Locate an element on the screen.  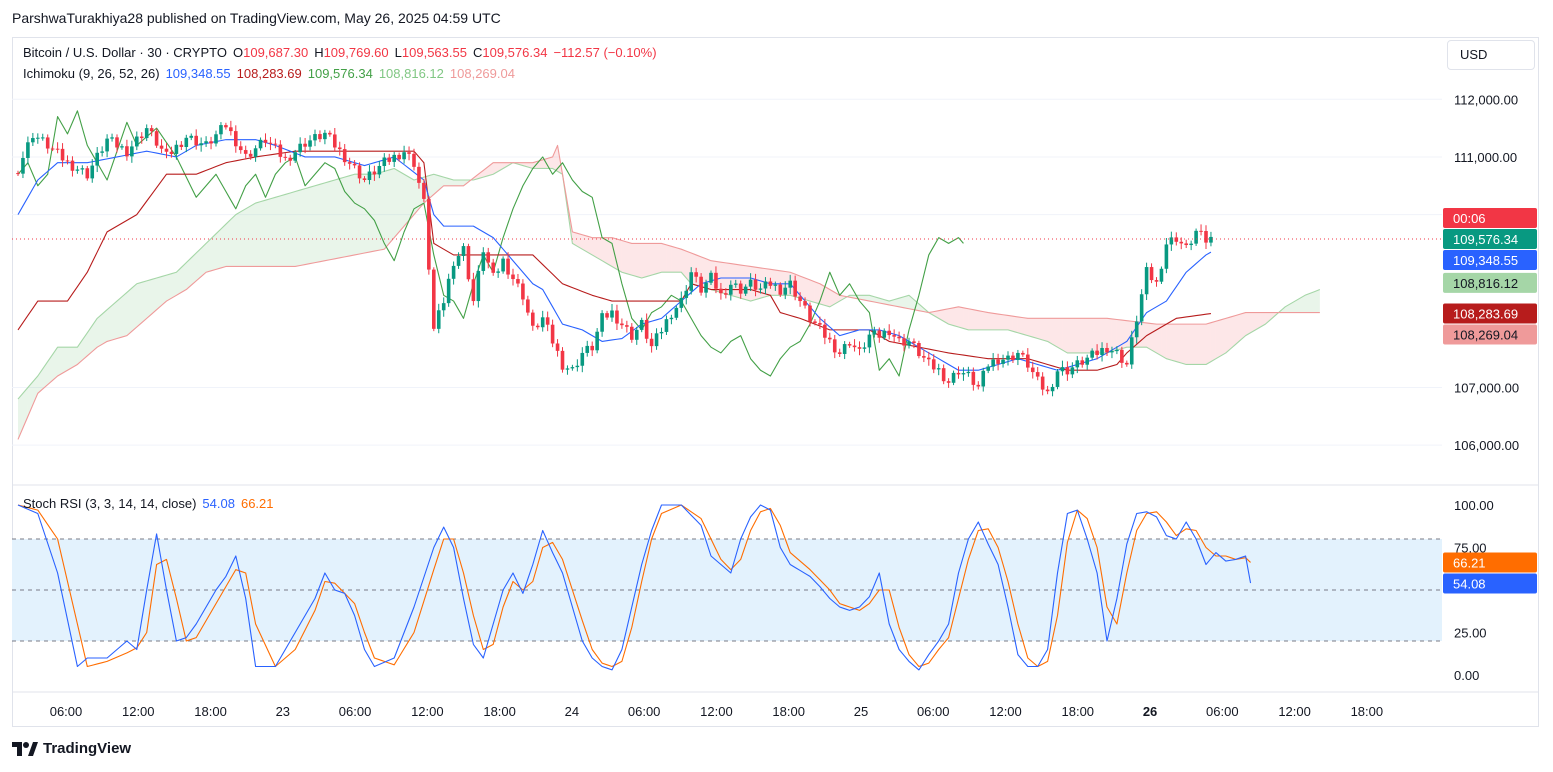
open-value: 109,687.30 is located at coordinates (276, 52).